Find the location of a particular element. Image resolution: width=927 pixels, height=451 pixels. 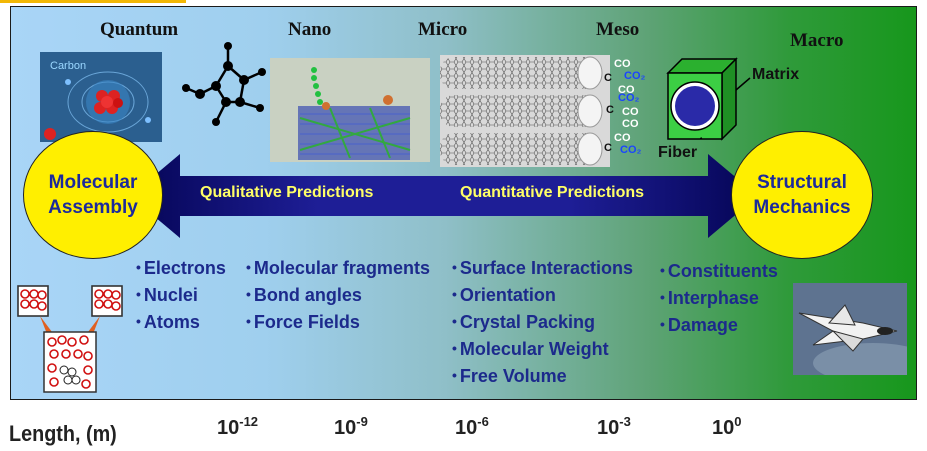

top-accent-line is located at coordinates (93, 1).